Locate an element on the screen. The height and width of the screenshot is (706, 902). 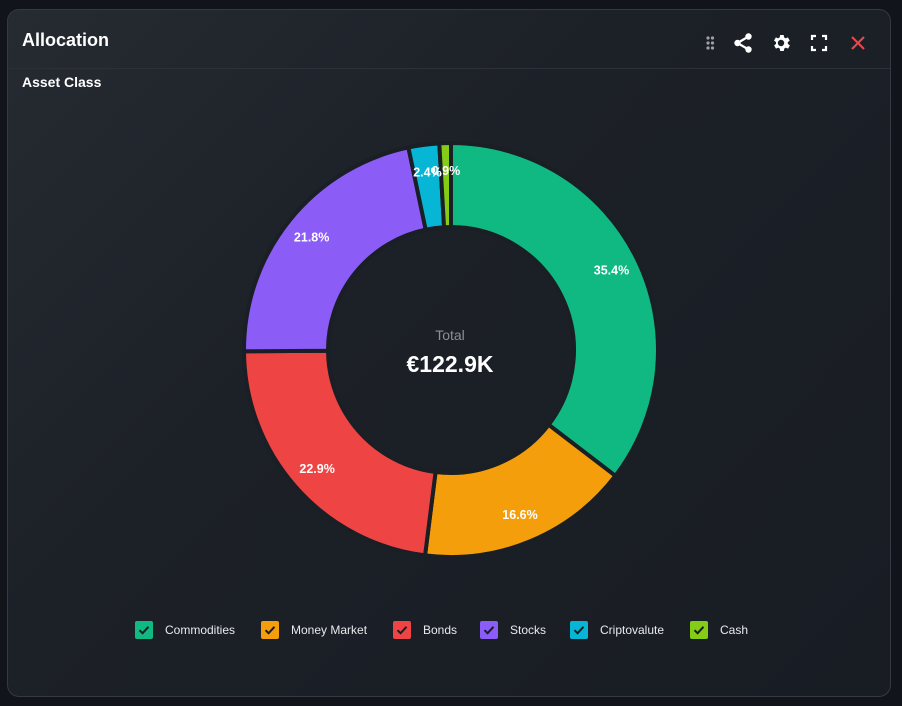
drag-handle-icon is located at coordinates (710, 43).